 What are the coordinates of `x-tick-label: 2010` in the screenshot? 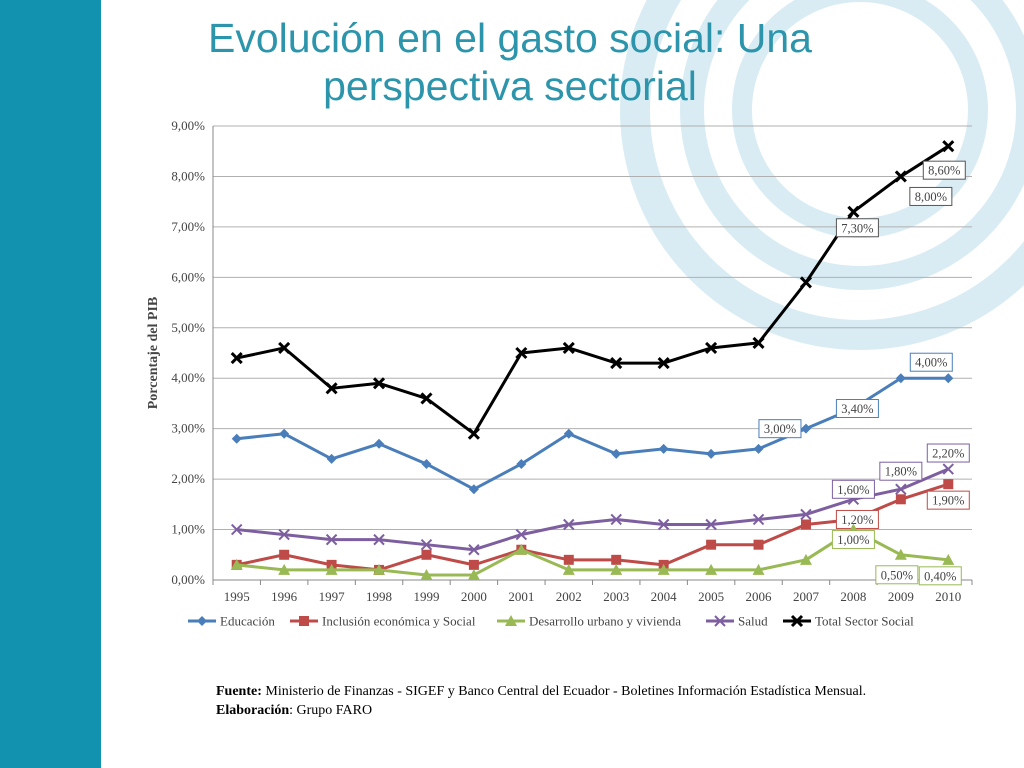 It's located at (948, 596).